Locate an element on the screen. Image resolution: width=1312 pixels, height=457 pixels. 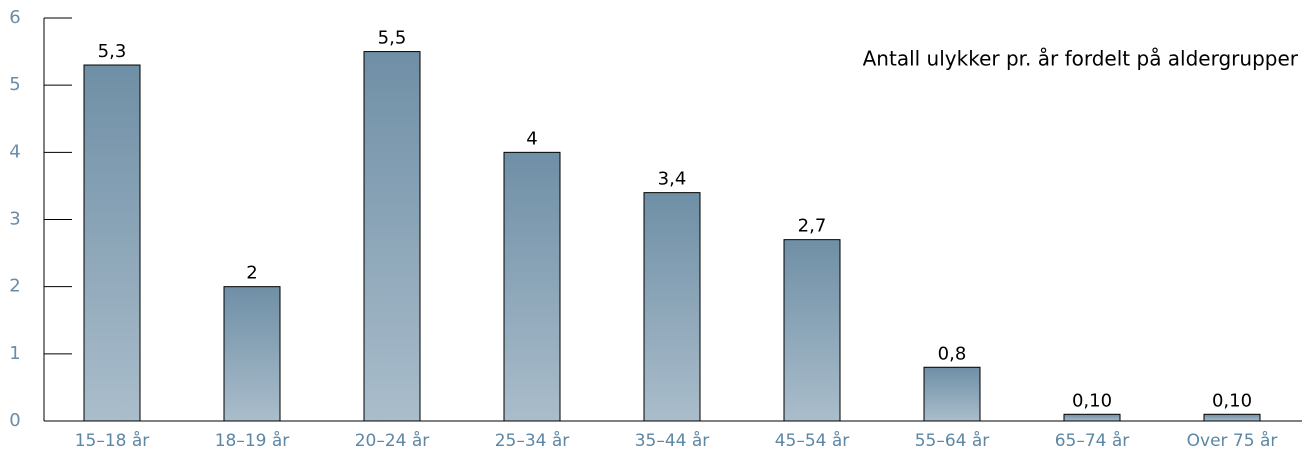
y-tick-label: 1 is located at coordinates (14, 353).